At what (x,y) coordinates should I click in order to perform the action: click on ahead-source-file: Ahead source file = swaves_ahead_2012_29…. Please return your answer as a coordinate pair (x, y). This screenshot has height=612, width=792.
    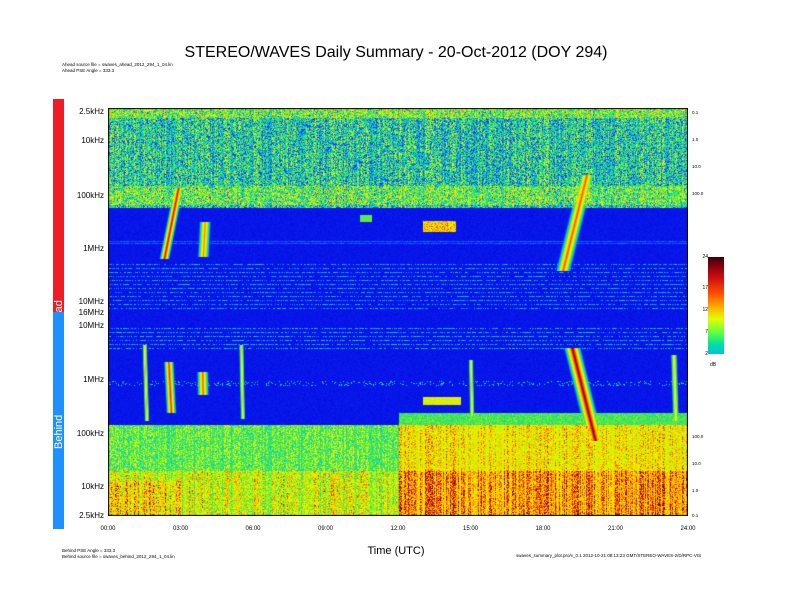
    Looking at the image, I should click on (117, 64).